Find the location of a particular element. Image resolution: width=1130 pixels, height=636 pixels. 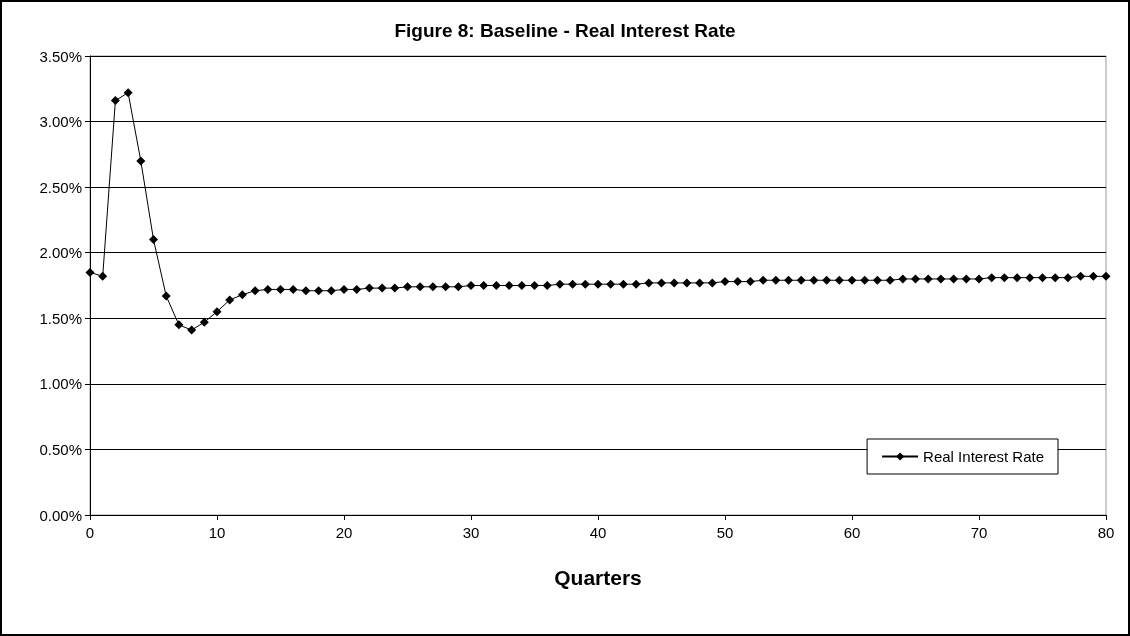

y-tick-label: 0.00% is located at coordinates (60, 515).